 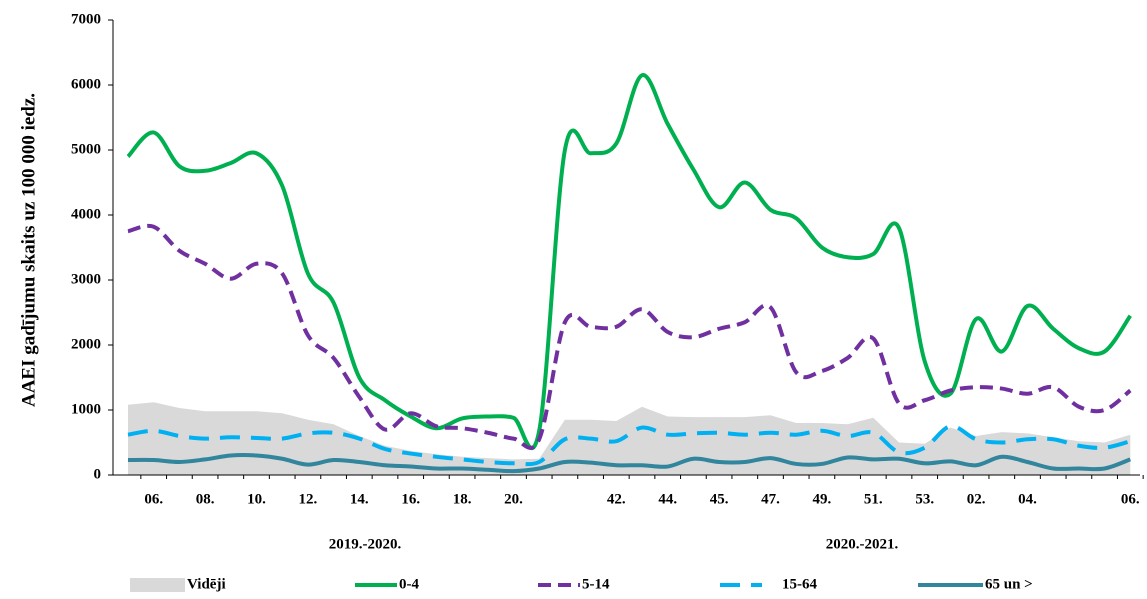 I want to click on x-tick-label: 16., so click(x=410, y=499).